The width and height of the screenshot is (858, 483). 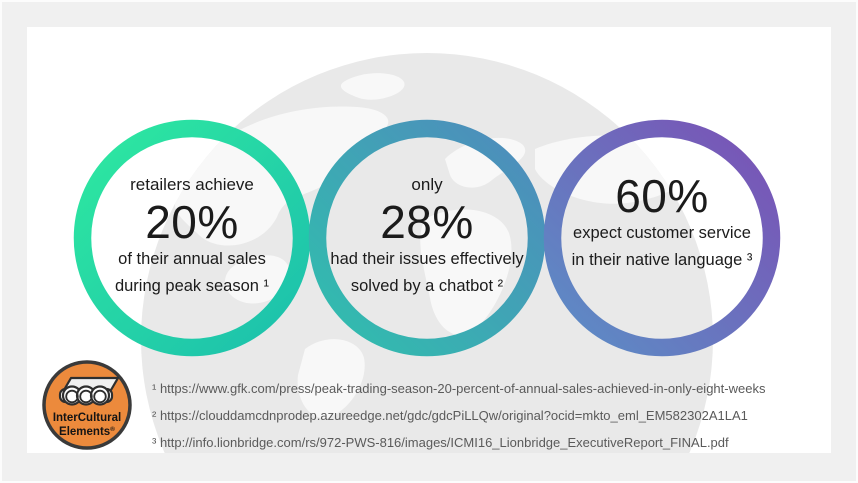 I want to click on stat-percentage: 20%, so click(x=192, y=222).